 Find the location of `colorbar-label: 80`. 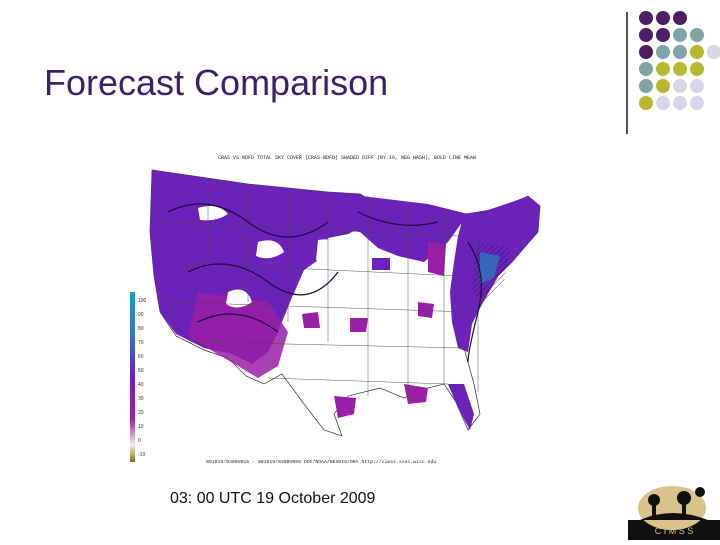

colorbar-label: 80 is located at coordinates (141, 329).